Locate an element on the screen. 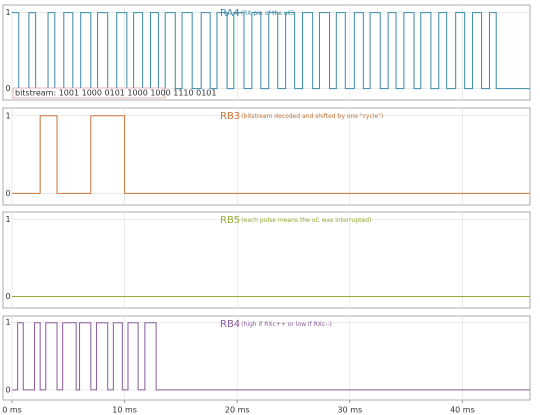 This screenshot has height=415, width=540. annotation-box is located at coordinates (89, 93).